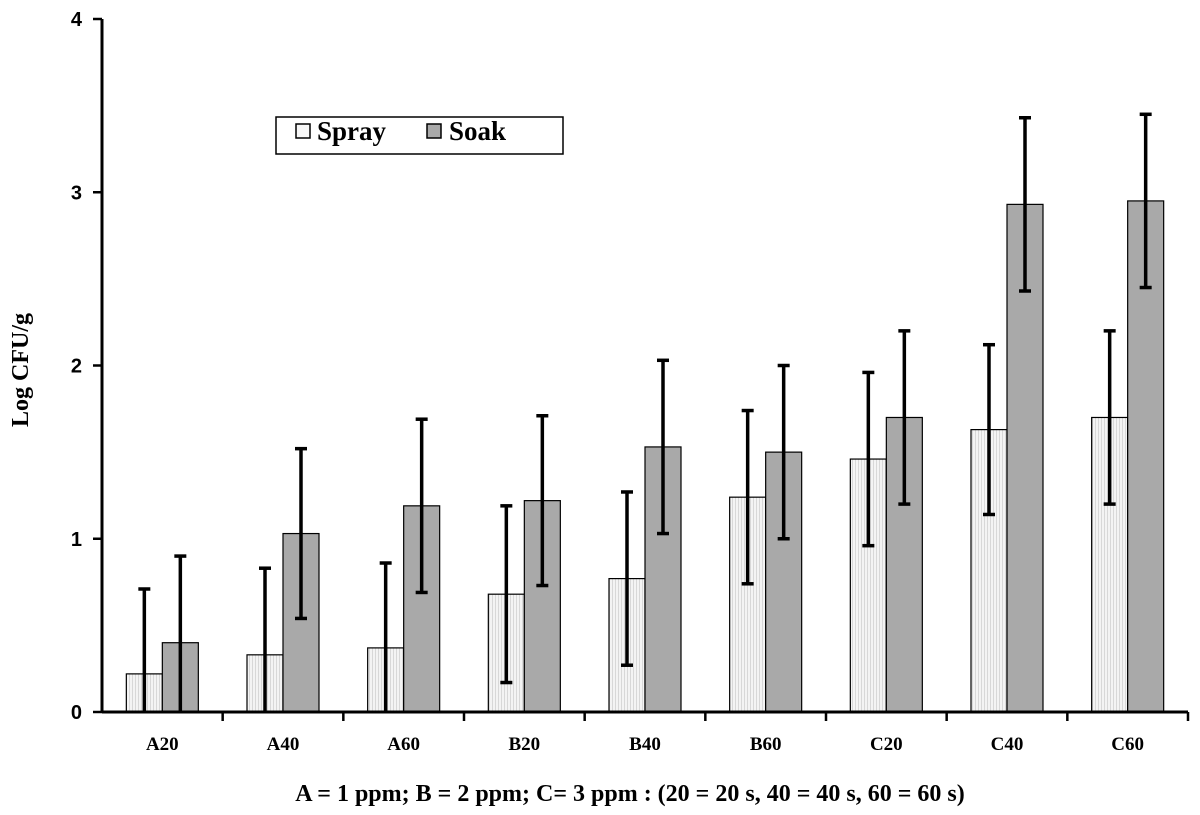 This screenshot has width=1200, height=815. I want to click on bar-soak-C20, so click(904, 564).